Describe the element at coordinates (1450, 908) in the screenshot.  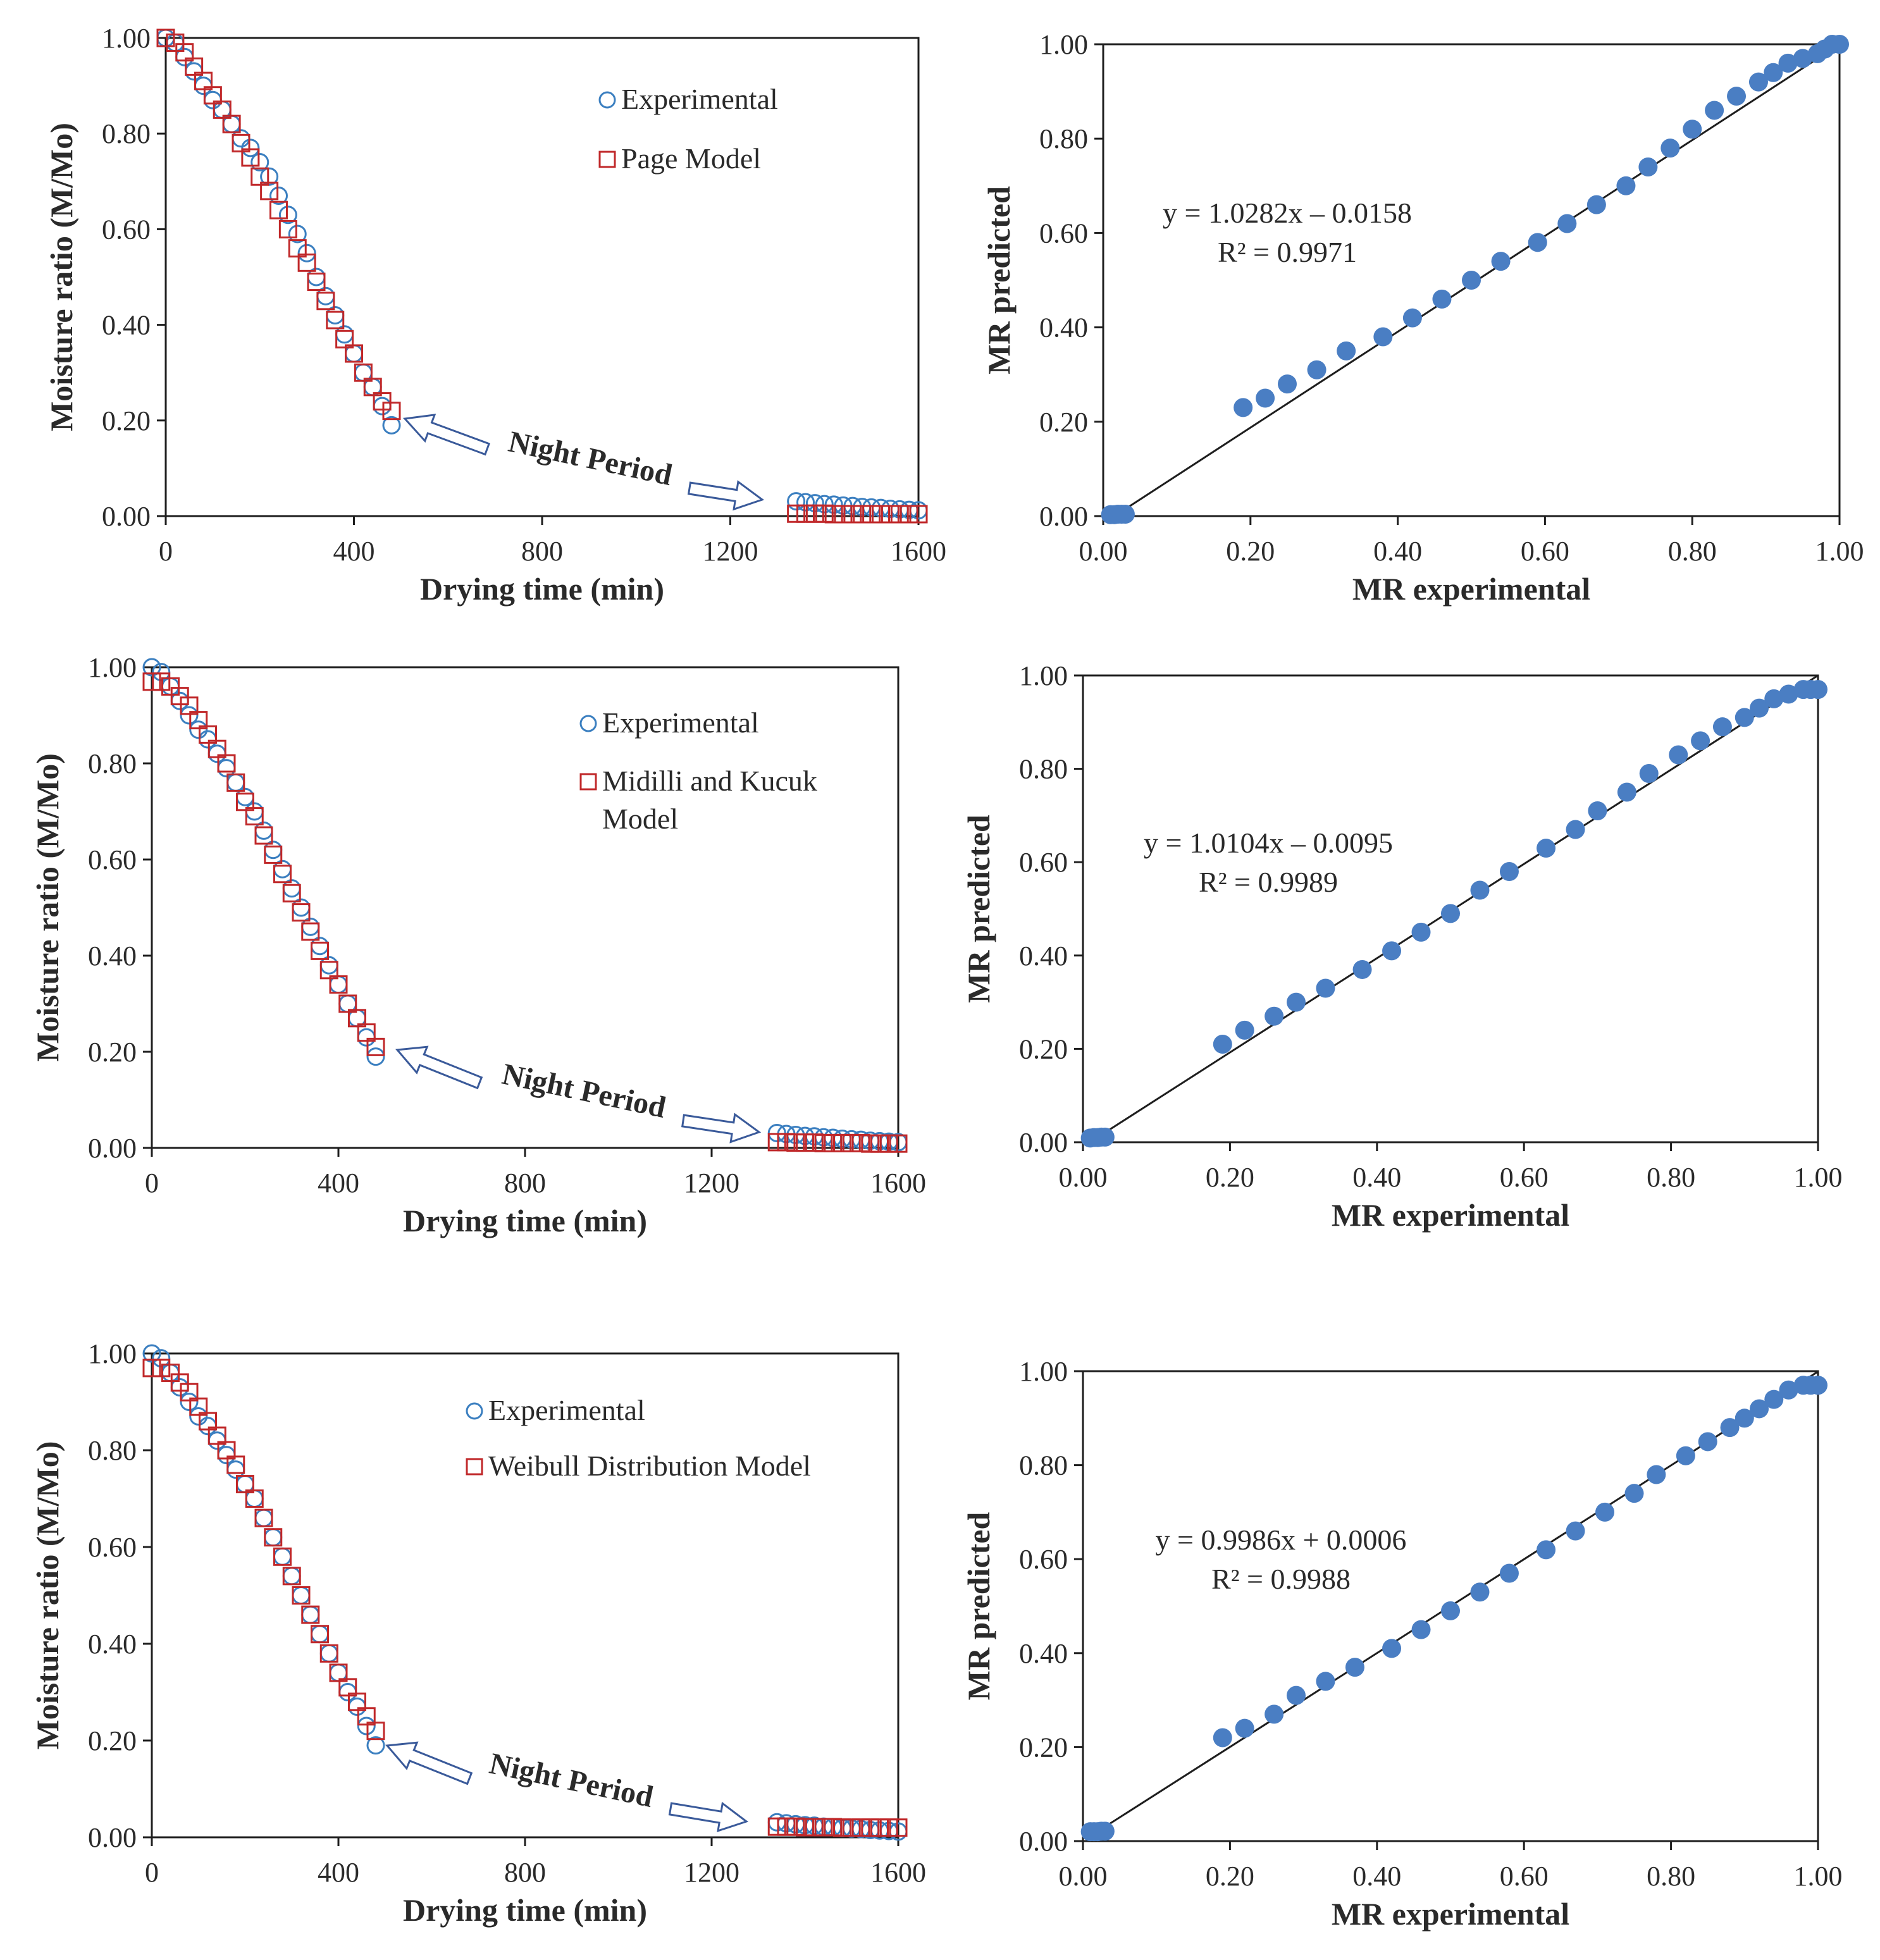
I see `plot-frame` at that location.